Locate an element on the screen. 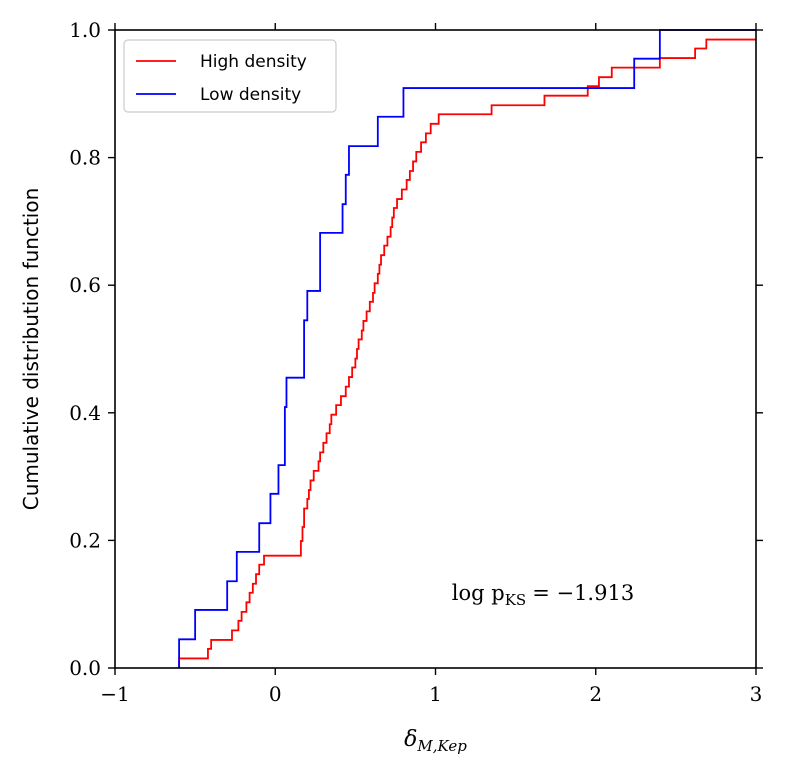 This screenshot has width=788, height=775. y-tick-label: 1.0 is located at coordinates (85, 30).